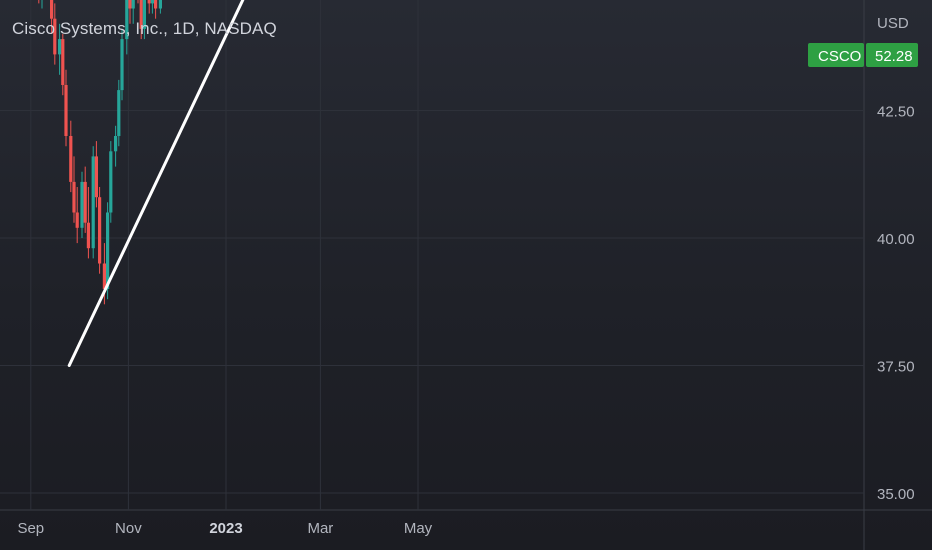 The image size is (932, 550). Describe the element at coordinates (30, 528) in the screenshot. I see `x-tick-label: Sep` at that location.